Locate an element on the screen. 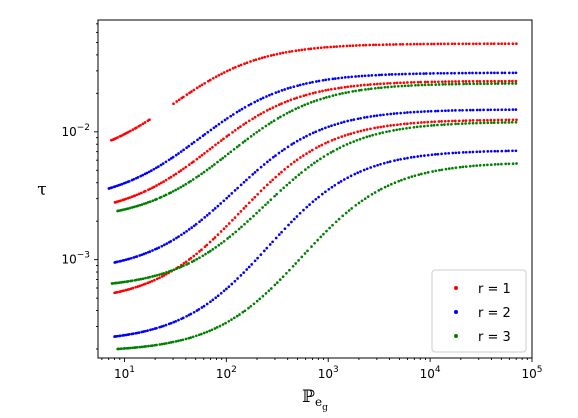 Image resolution: width=578 pixels, height=418 pixels. legend-label: r = 3 is located at coordinates (494, 337).